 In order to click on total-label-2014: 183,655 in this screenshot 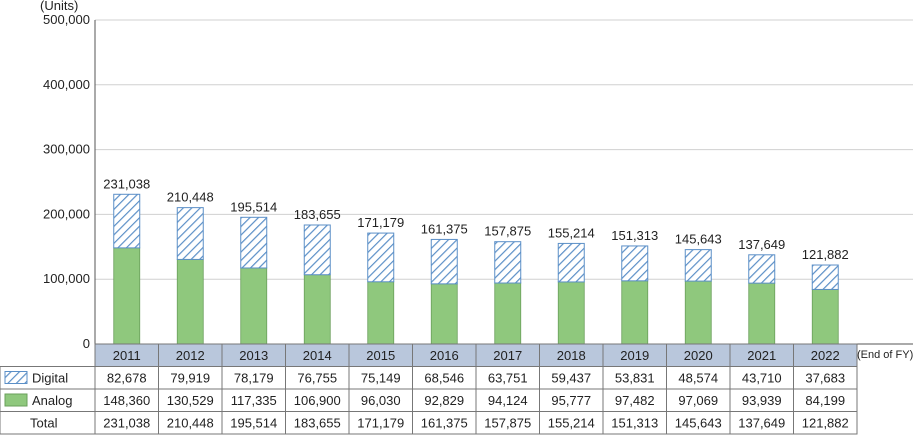, I will do `click(317, 214)`.